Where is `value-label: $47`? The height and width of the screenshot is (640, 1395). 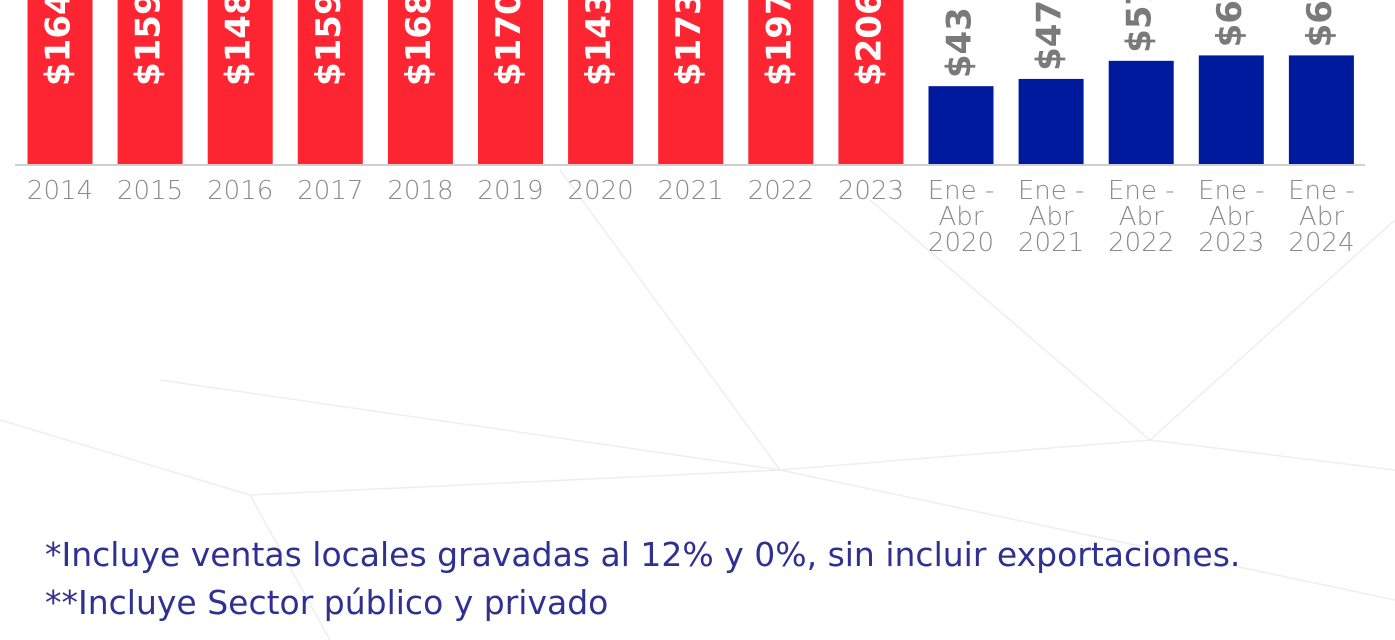
value-label: $47 is located at coordinates (1050, 35).